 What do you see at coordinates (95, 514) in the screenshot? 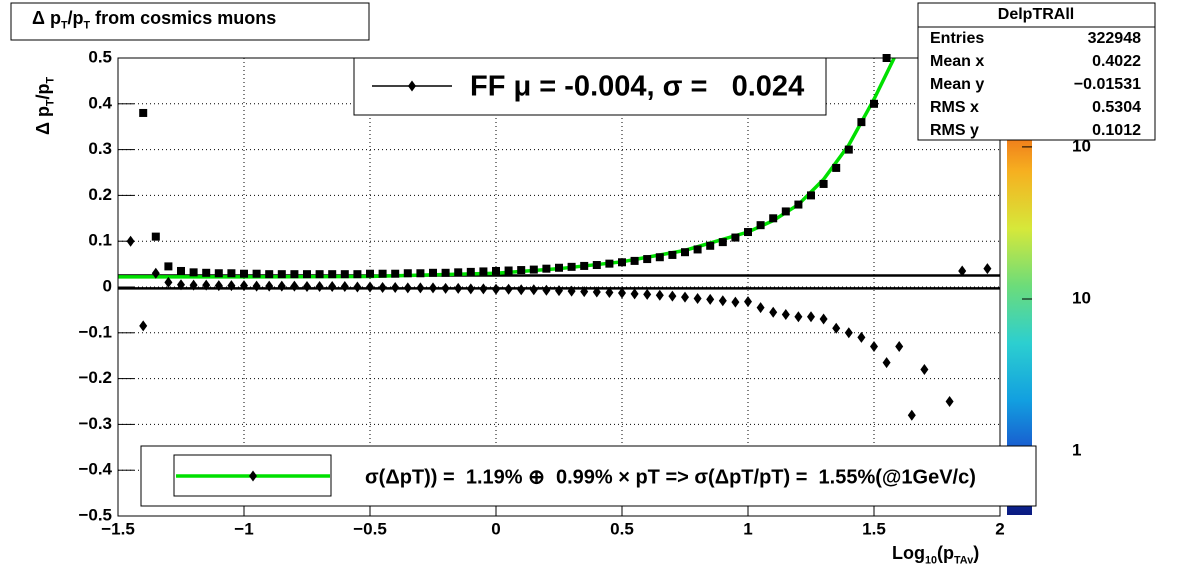
I see `y-tick-label: −0.5` at bounding box center [95, 514].